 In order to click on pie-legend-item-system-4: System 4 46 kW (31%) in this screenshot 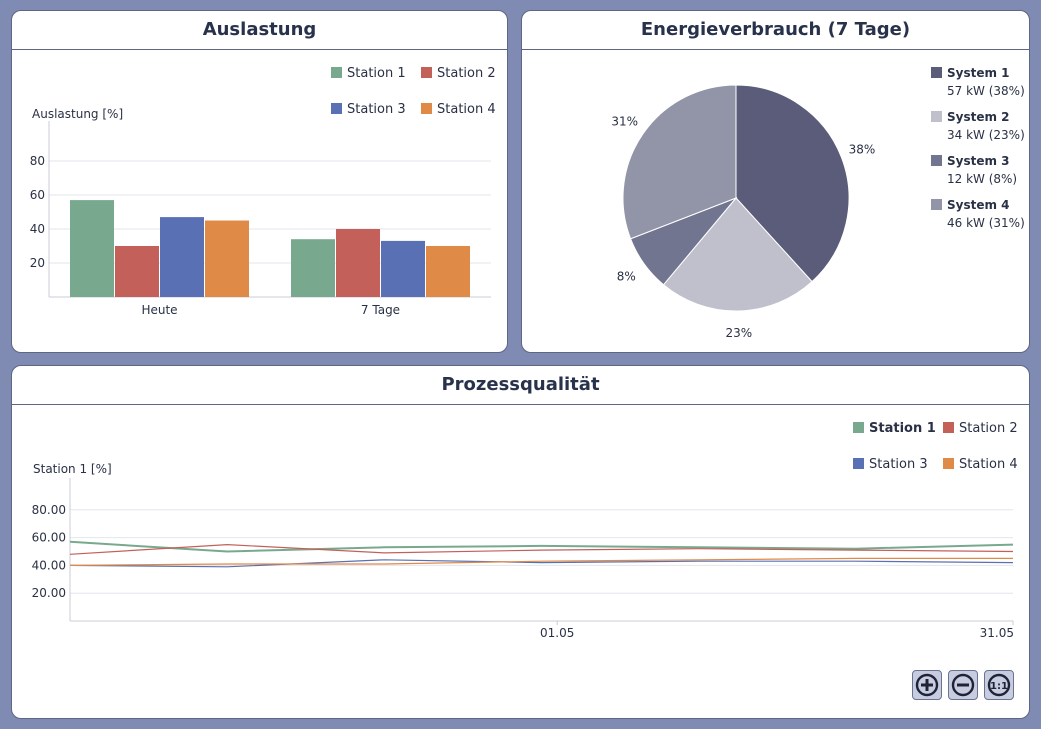, I will do `click(978, 214)`.